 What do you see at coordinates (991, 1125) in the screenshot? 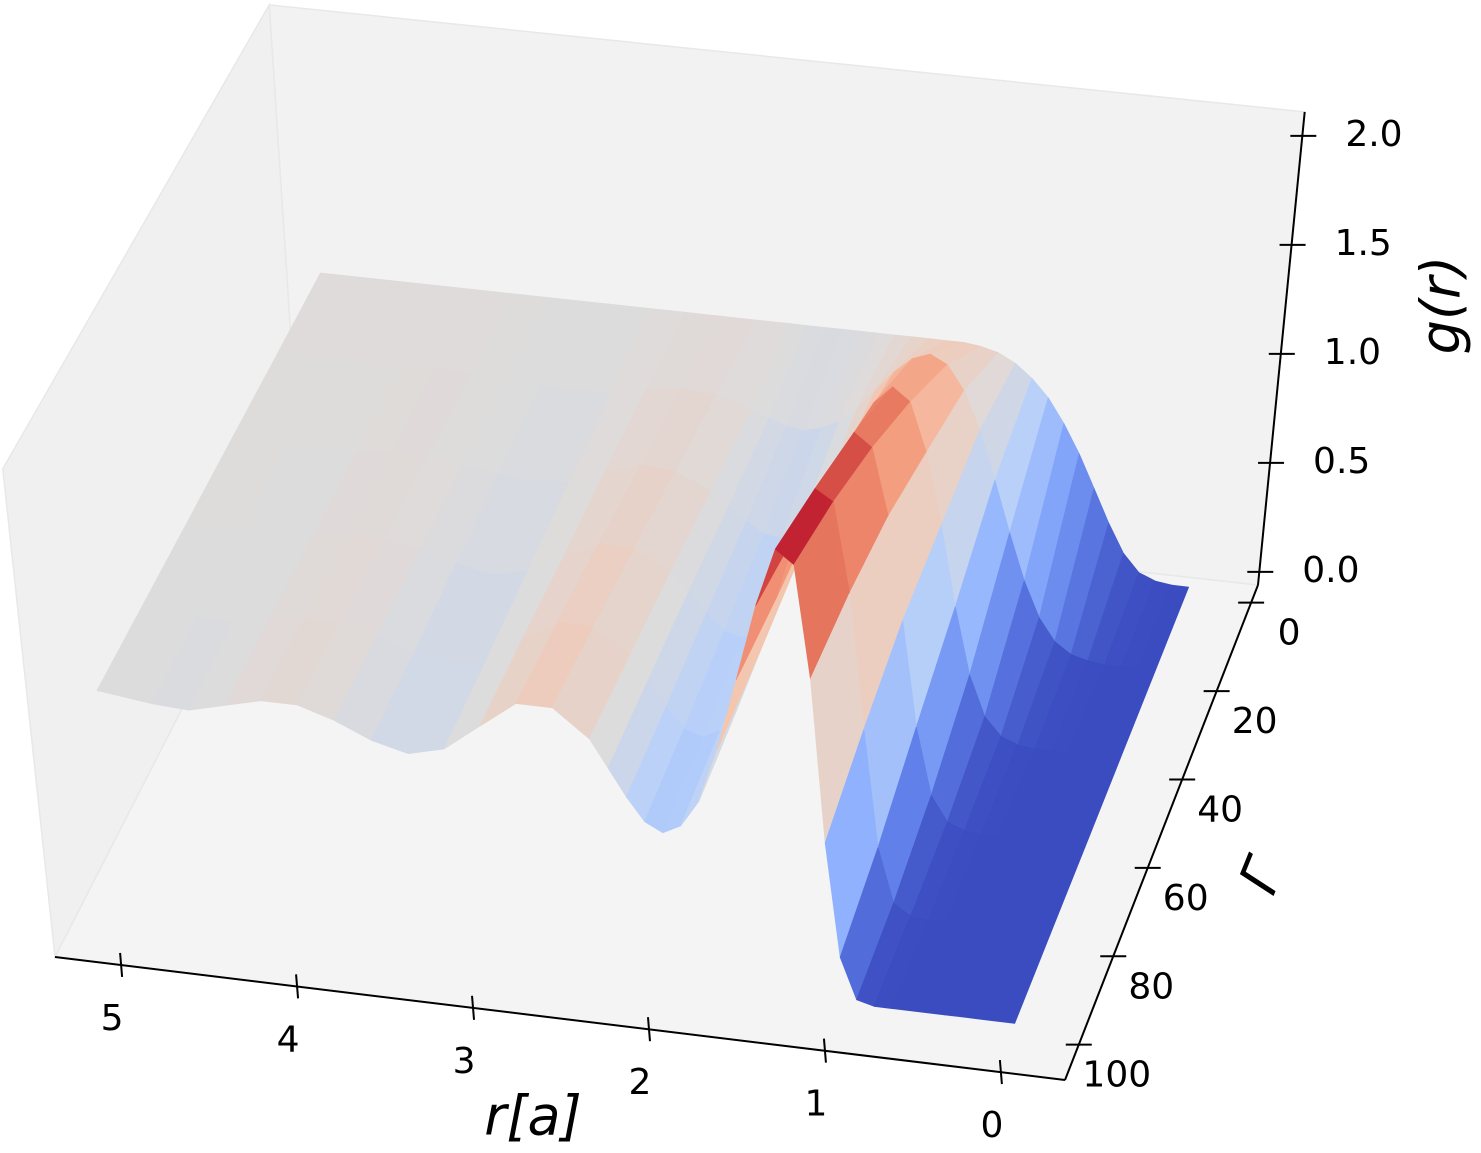
I see `x-tick-label: 0` at bounding box center [991, 1125].